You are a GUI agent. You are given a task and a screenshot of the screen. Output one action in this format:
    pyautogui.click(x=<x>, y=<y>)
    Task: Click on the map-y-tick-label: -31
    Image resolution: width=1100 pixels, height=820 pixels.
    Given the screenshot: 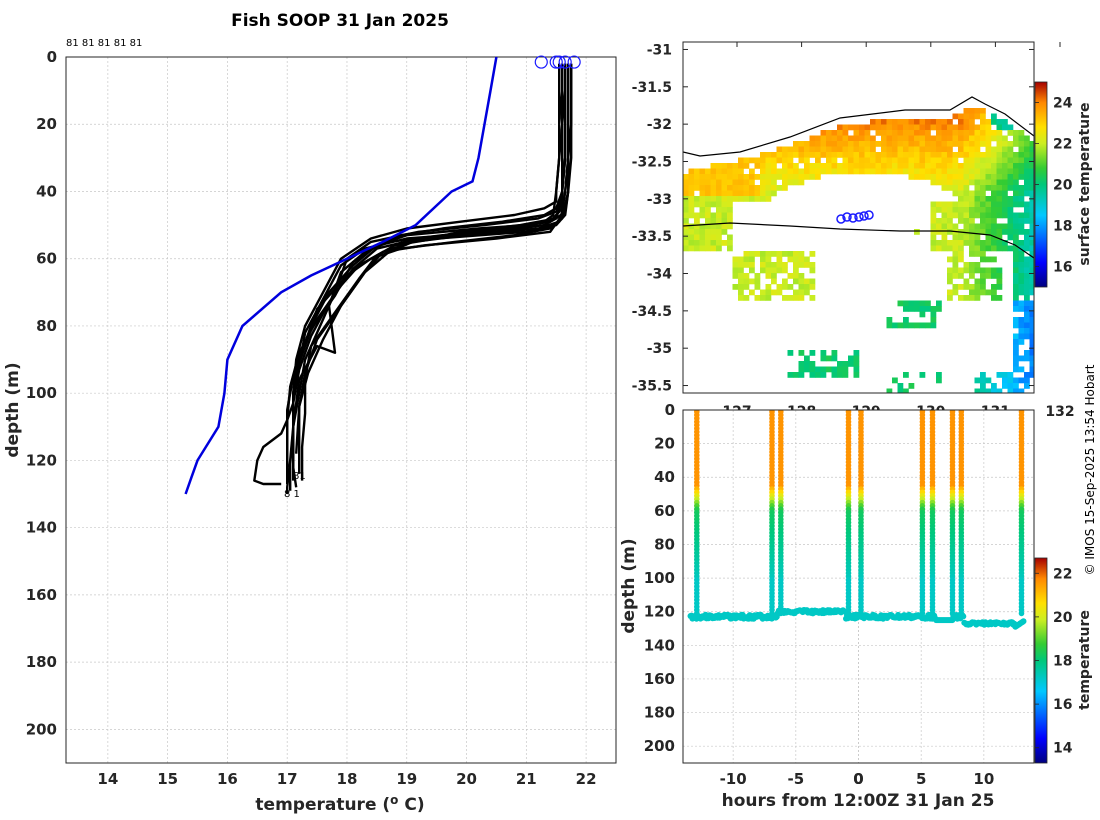 What is the action you would take?
    pyautogui.click(x=659, y=50)
    